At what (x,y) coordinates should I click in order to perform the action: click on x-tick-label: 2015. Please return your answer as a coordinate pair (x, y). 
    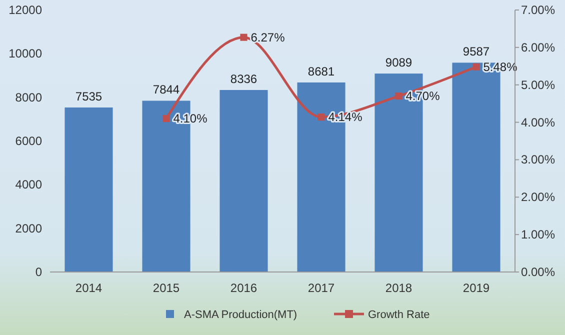
    Looking at the image, I should click on (166, 288).